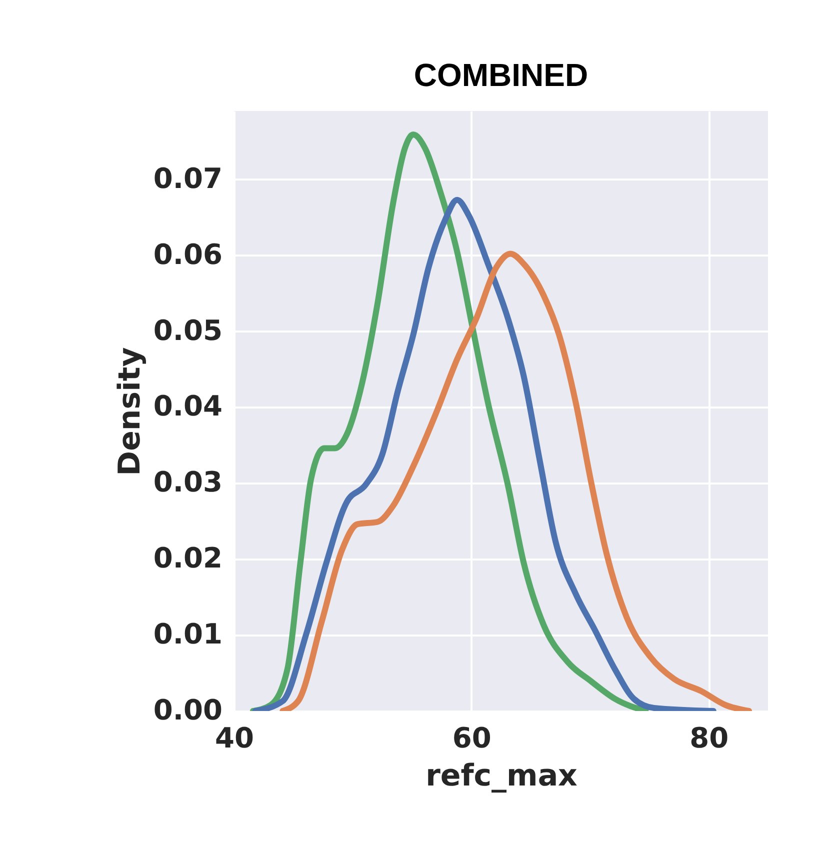  Describe the element at coordinates (187, 406) in the screenshot. I see `y-tick-label: 0.04` at that location.